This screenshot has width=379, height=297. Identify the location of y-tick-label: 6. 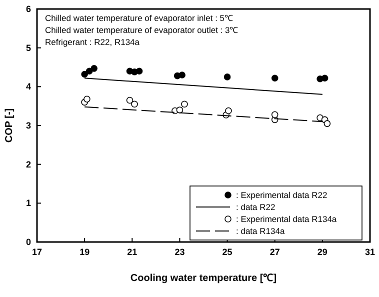
(28, 9).